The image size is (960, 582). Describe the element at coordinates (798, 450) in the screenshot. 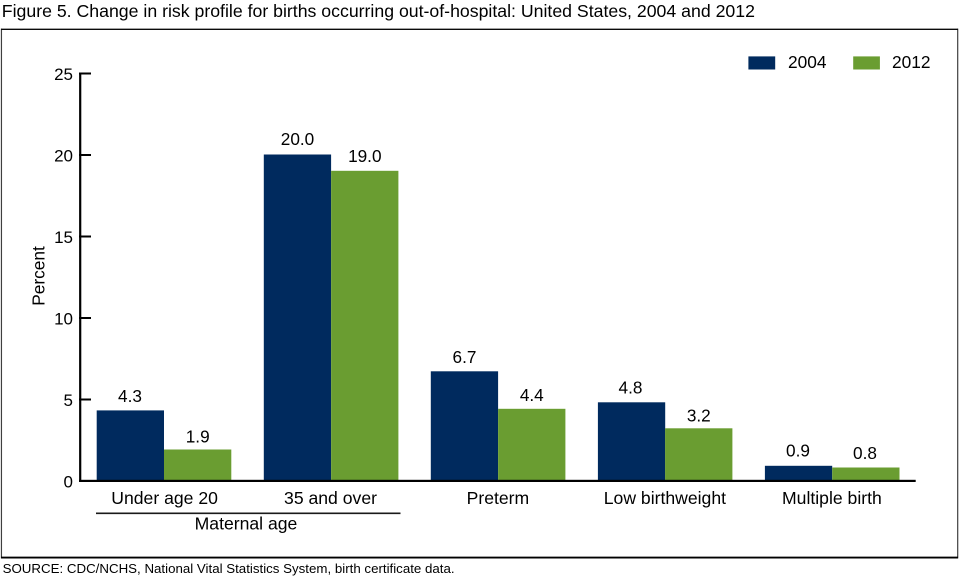

I see `svg-text: 0.9` at that location.